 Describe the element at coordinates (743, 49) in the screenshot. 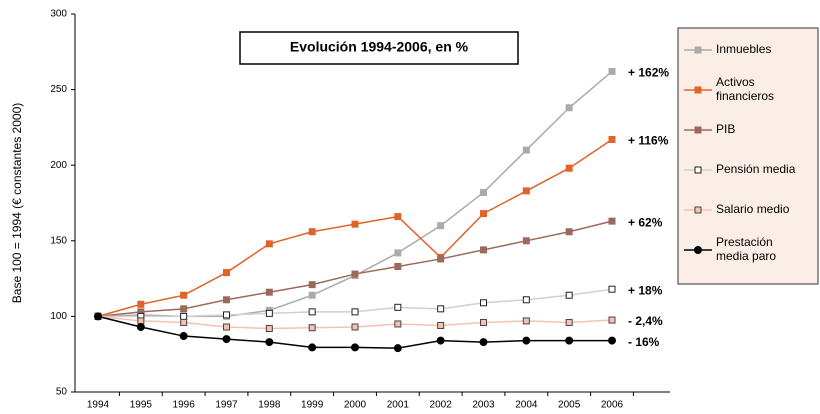

I see `legend-label: Inmuebles` at that location.